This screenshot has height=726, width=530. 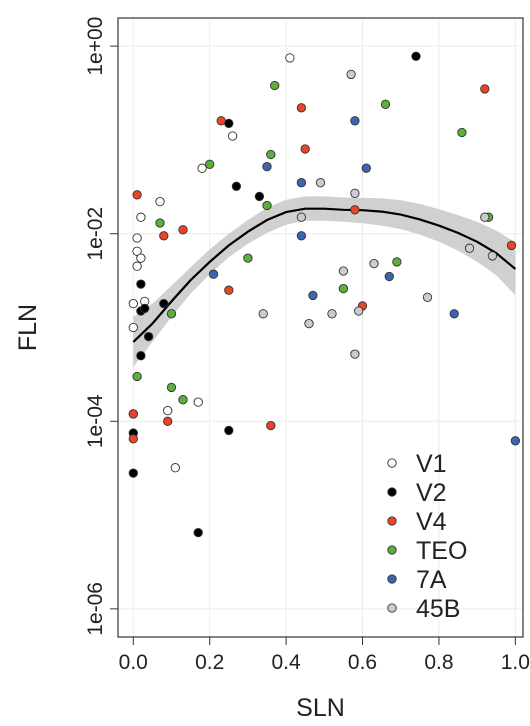 What do you see at coordinates (362, 662) in the screenshot?
I see `x-tick-label: 0.6` at bounding box center [362, 662].